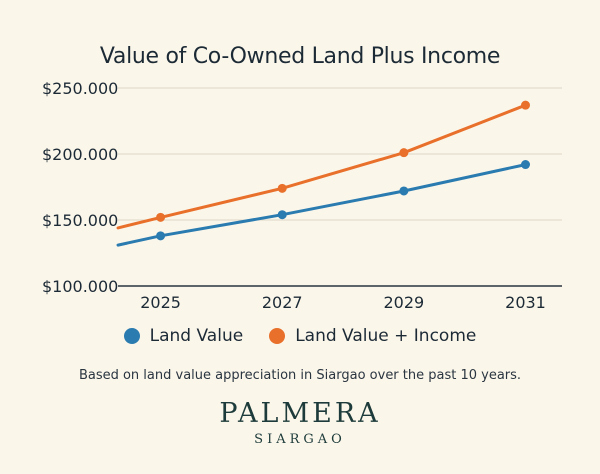 The height and width of the screenshot is (474, 600). Describe the element at coordinates (340, 298) in the screenshot. I see `x-axis: 2025 2027 2029 2031` at that location.